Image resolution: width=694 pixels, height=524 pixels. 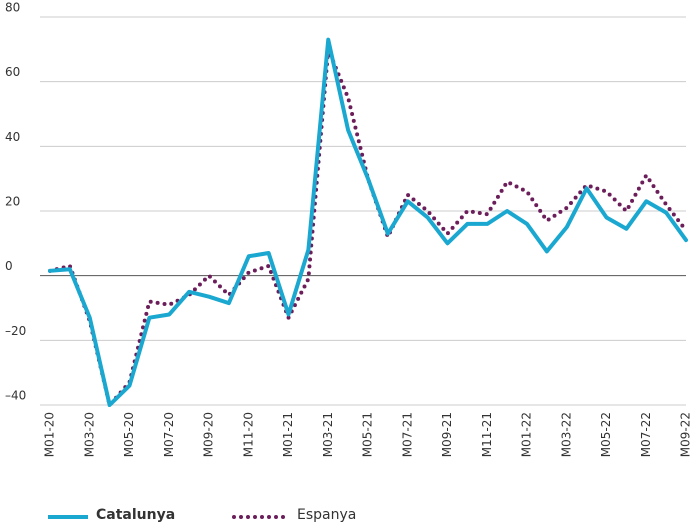 What do you see at coordinates (328, 434) in the screenshot?
I see `x-tick-label: M03-21` at bounding box center [328, 434].